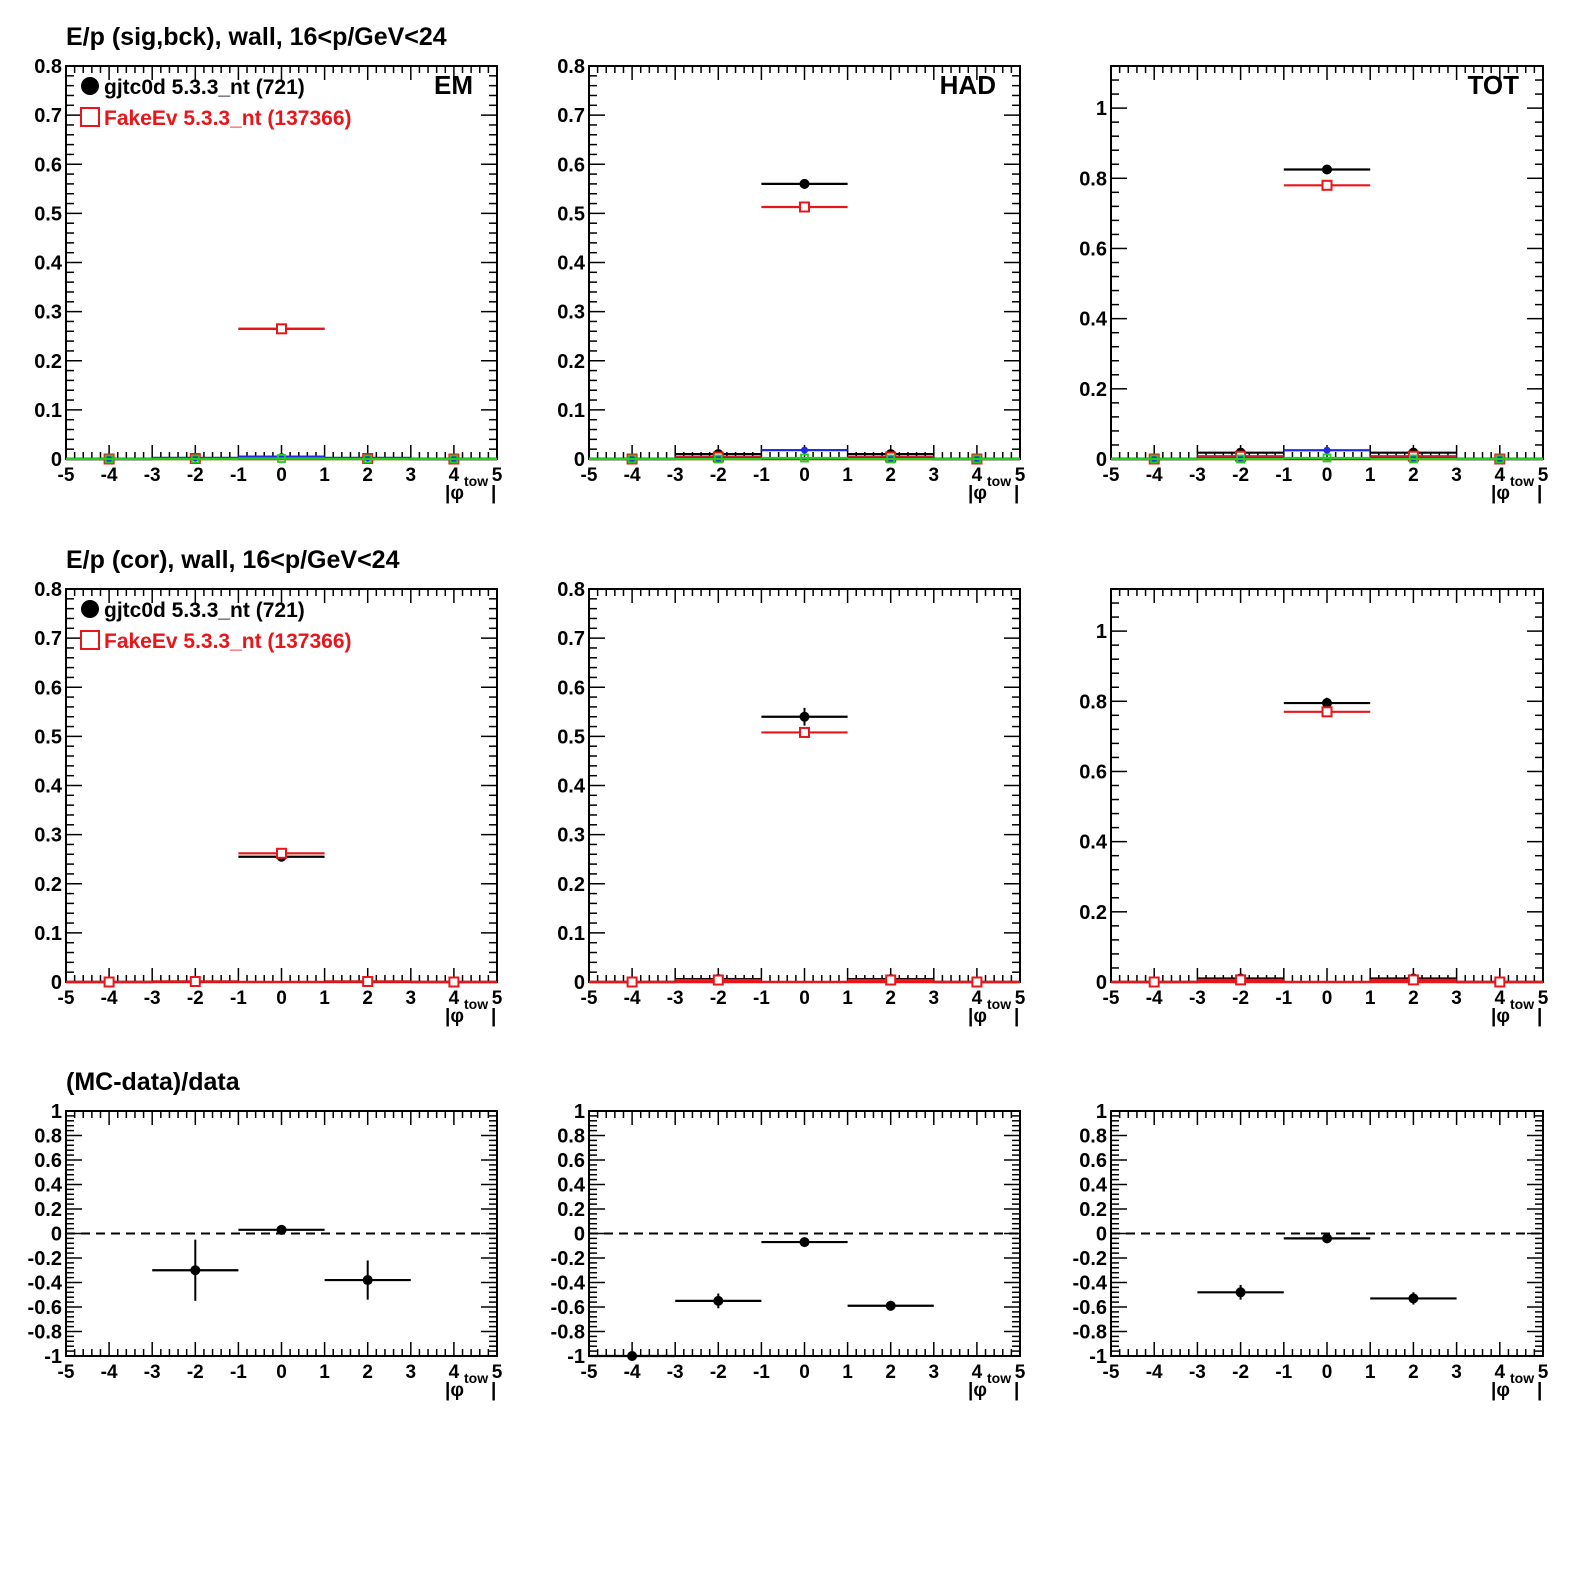  Describe the element at coordinates (571, 313) in the screenshot. I see `y-tick-label: 0.3` at that location.